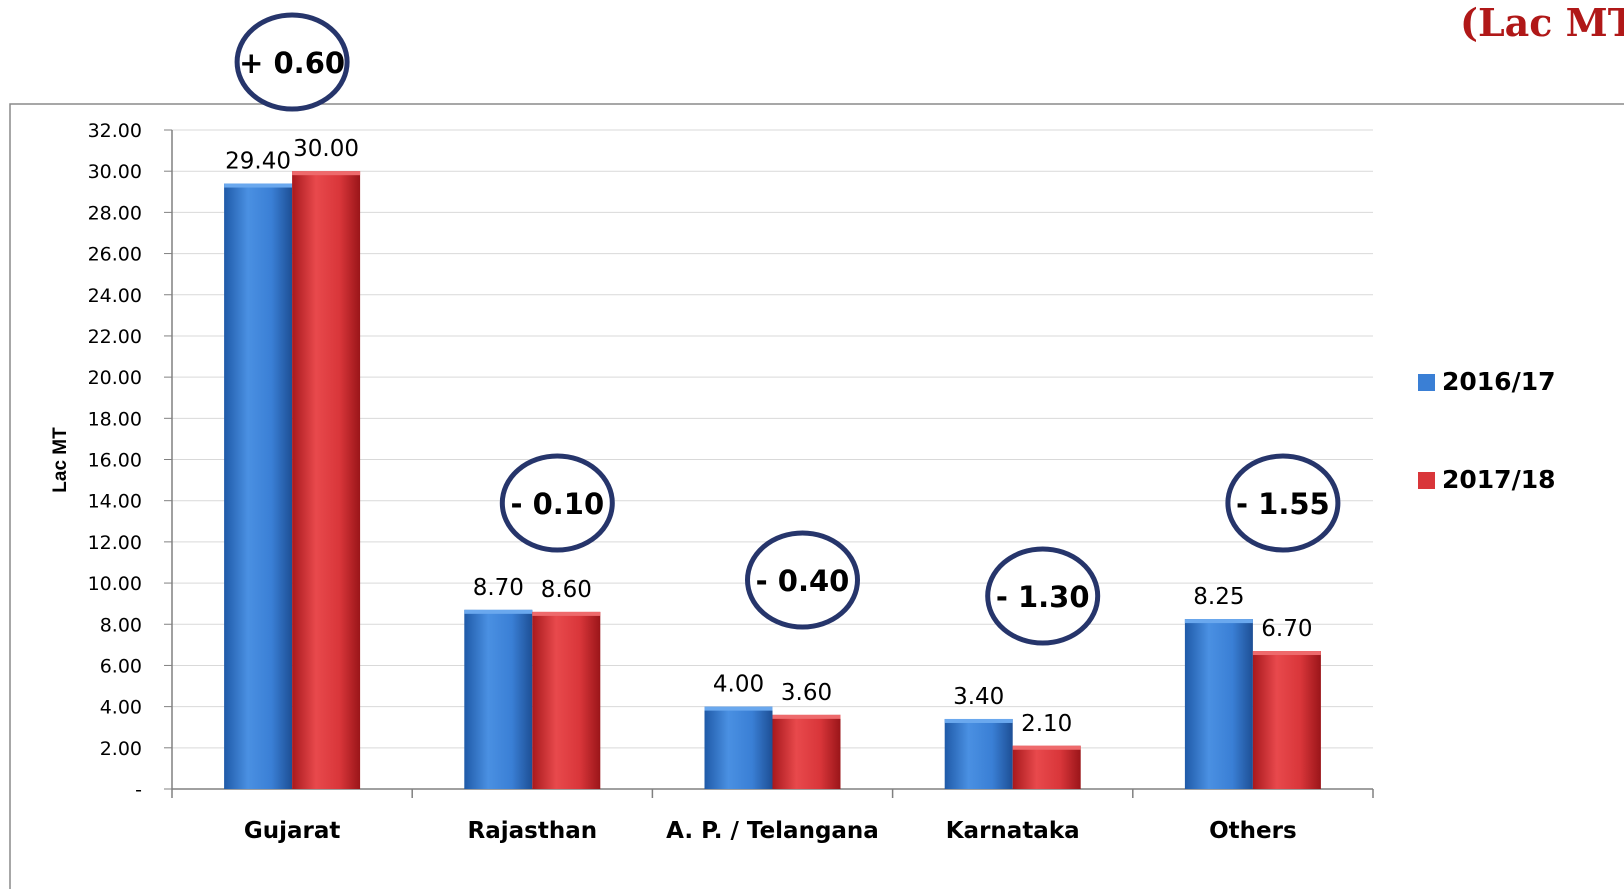 The image size is (1624, 889). I want to click on y-tick-label: 16.00, so click(115, 461).